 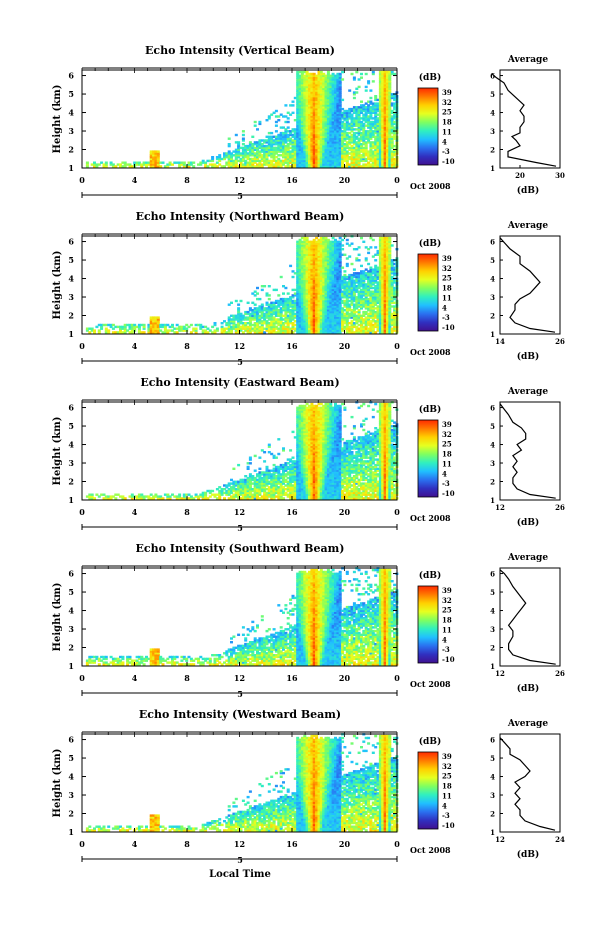 What do you see at coordinates (530, 119) in the screenshot?
I see `average-frame` at bounding box center [530, 119].